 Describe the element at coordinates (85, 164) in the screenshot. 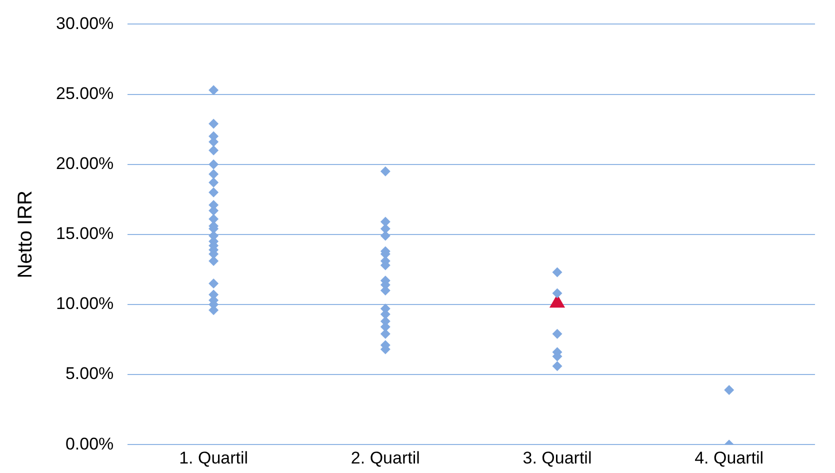

I see `y-tick-label: 20.00%` at that location.